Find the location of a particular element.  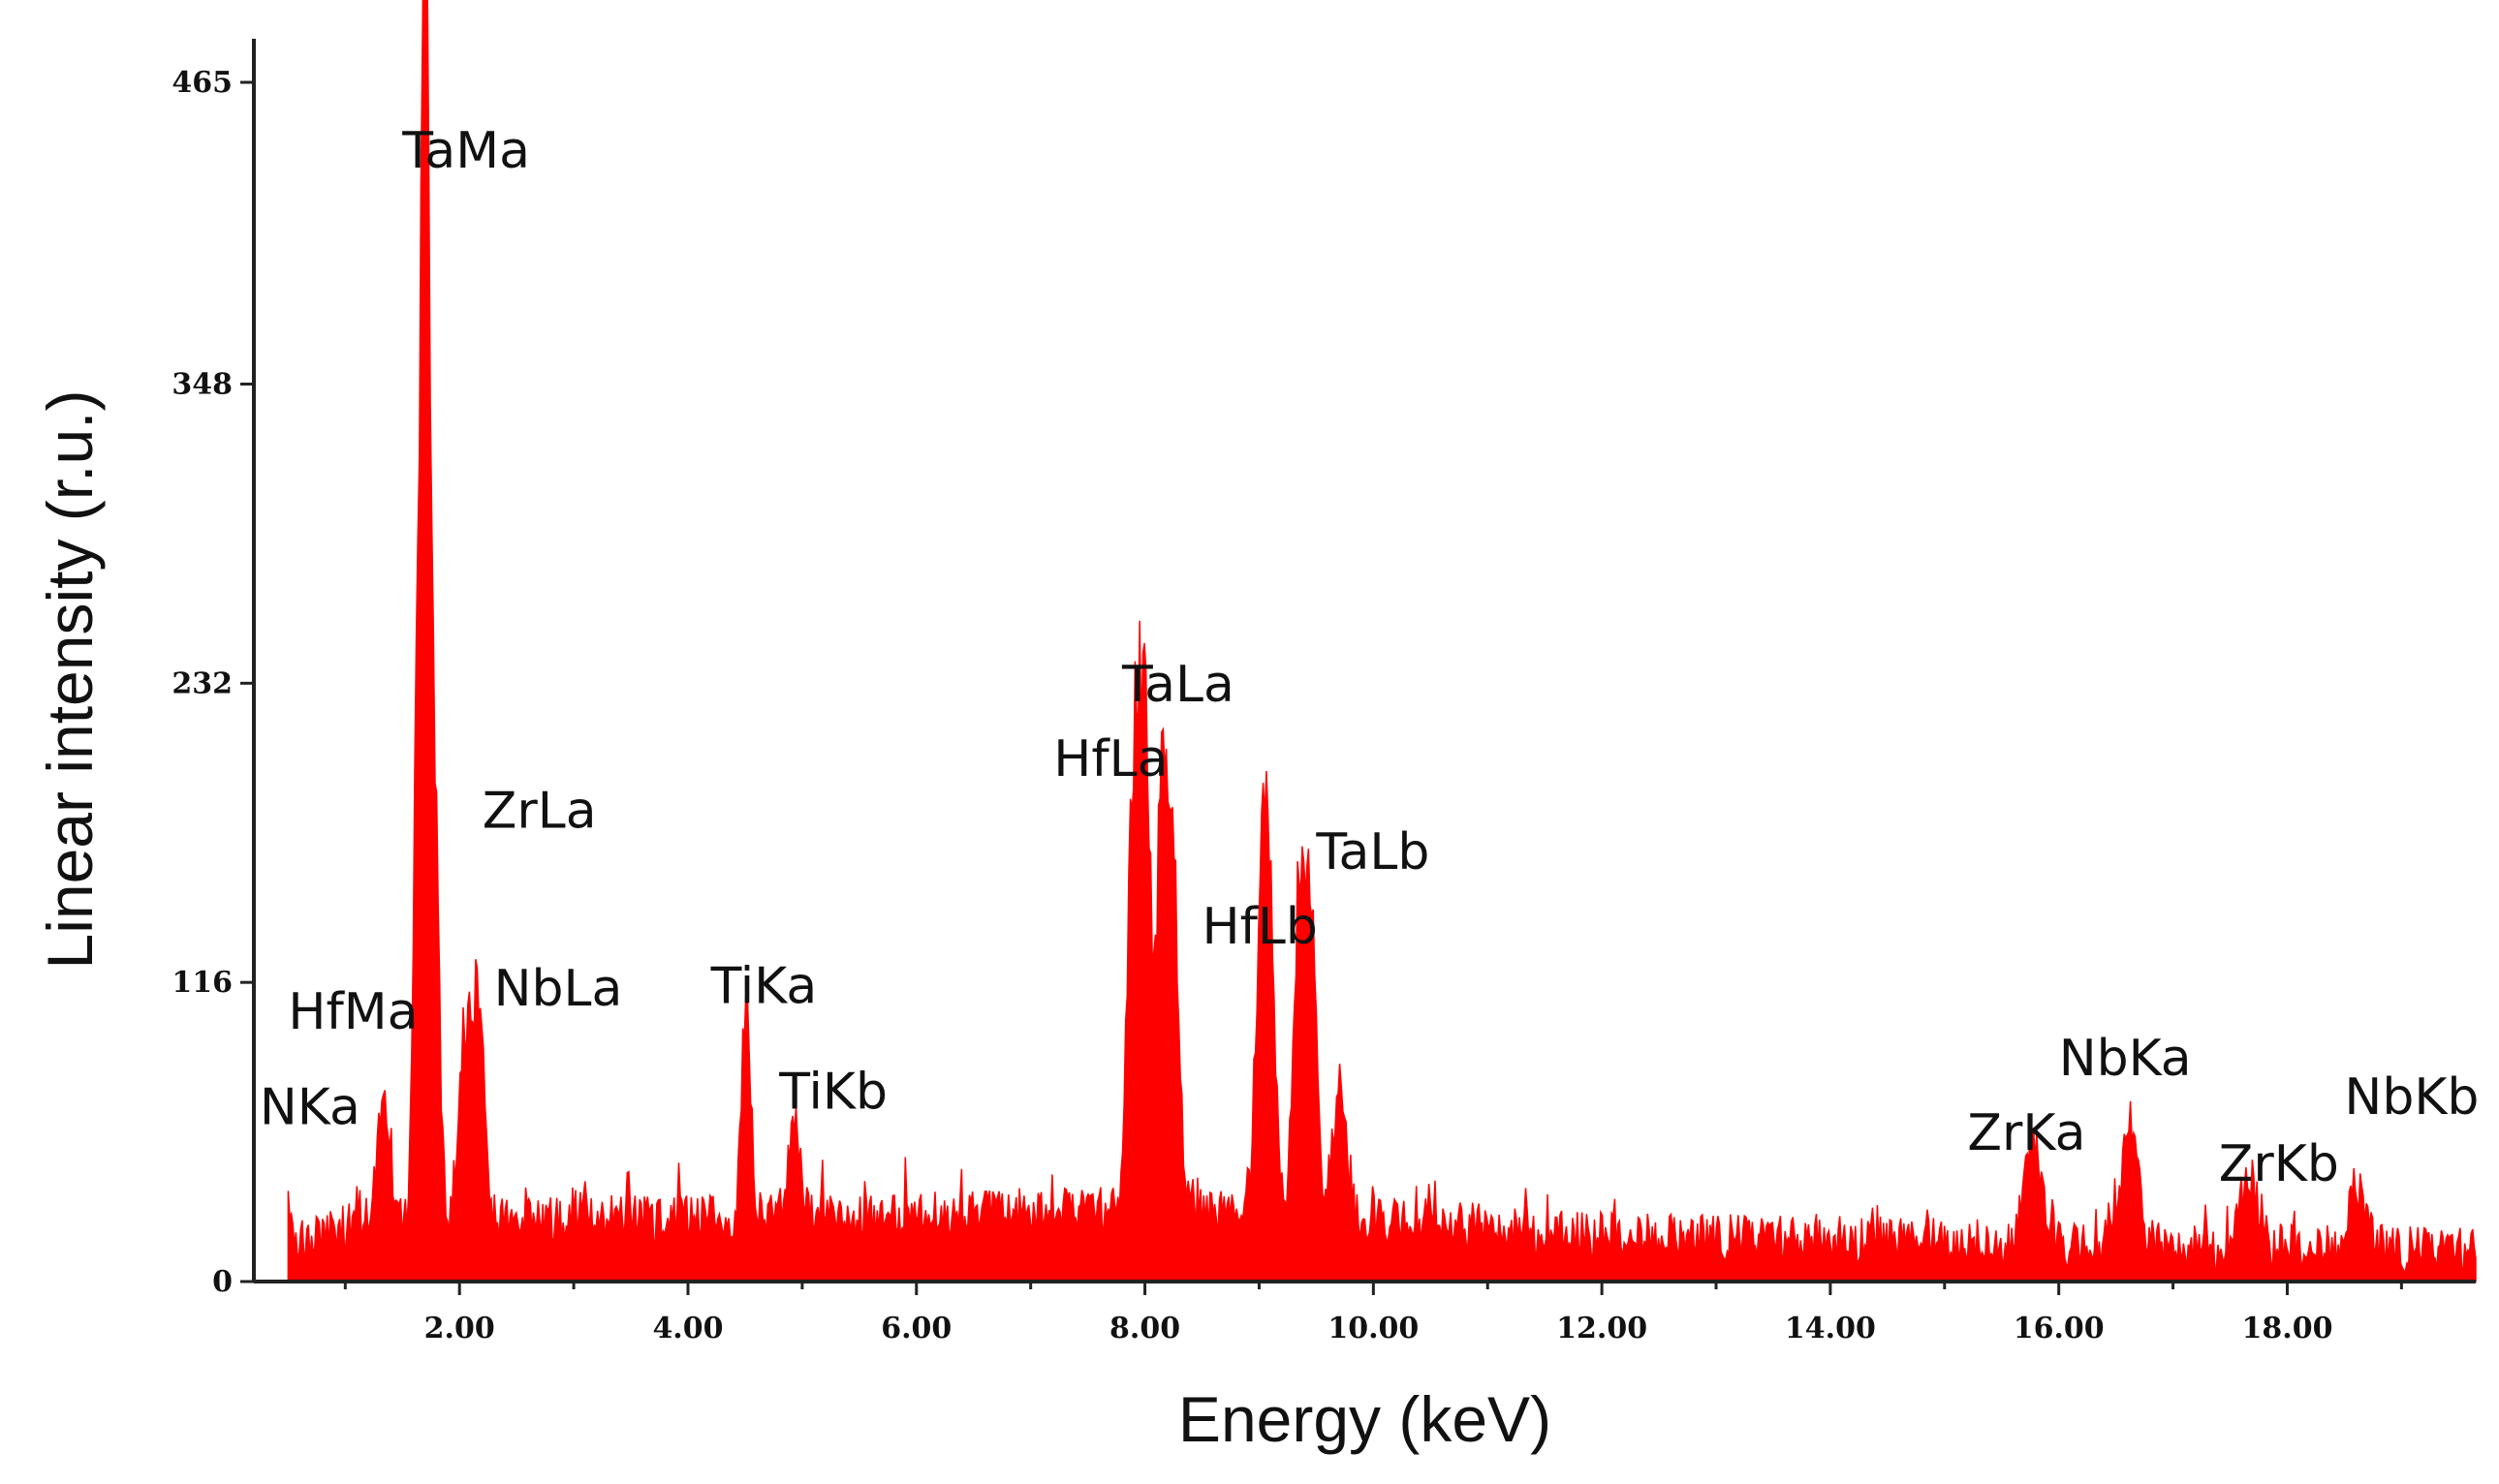

x-tick-label: 10.00 is located at coordinates (1373, 1328).